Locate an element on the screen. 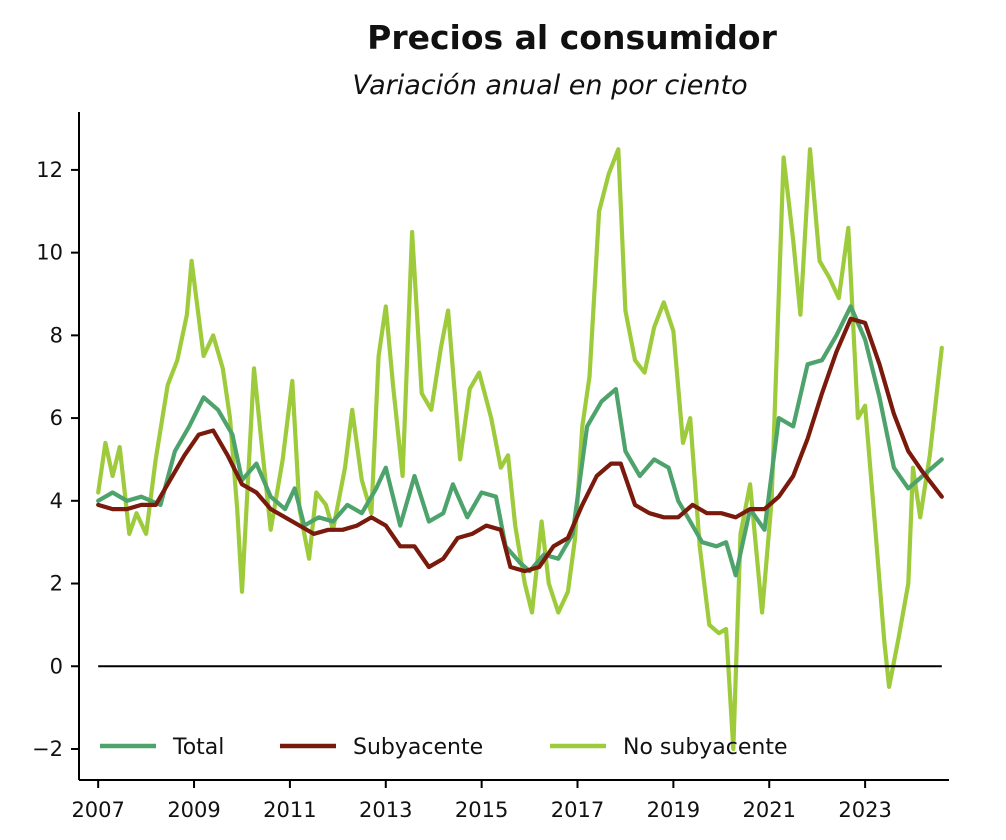 The height and width of the screenshot is (840, 1006). y-axis-ticks: −2 0 2 4 6 8 10 12 is located at coordinates (55, 459).